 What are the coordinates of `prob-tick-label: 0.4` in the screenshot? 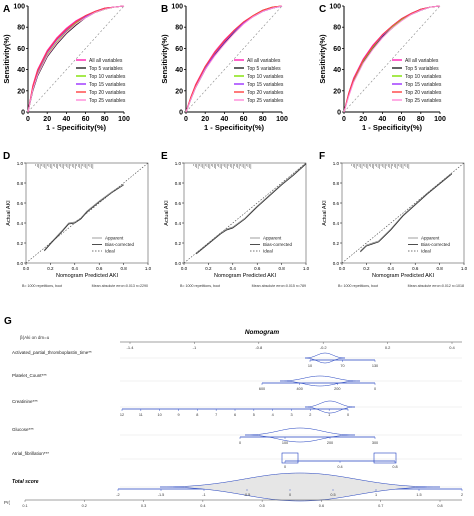 It's located at (202, 506).